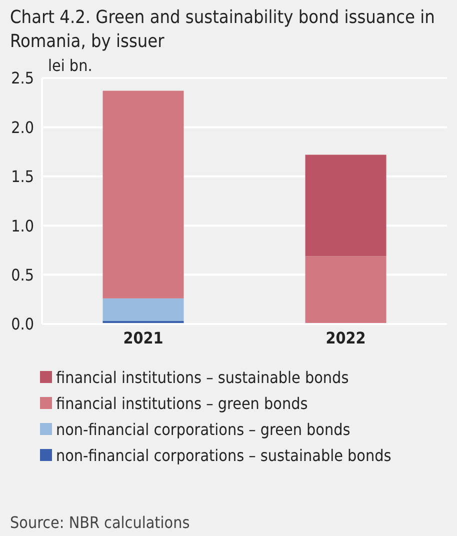 The height and width of the screenshot is (536, 457). Describe the element at coordinates (202, 377) in the screenshot. I see `legend-label: financial institutions – sustainable bonds` at that location.